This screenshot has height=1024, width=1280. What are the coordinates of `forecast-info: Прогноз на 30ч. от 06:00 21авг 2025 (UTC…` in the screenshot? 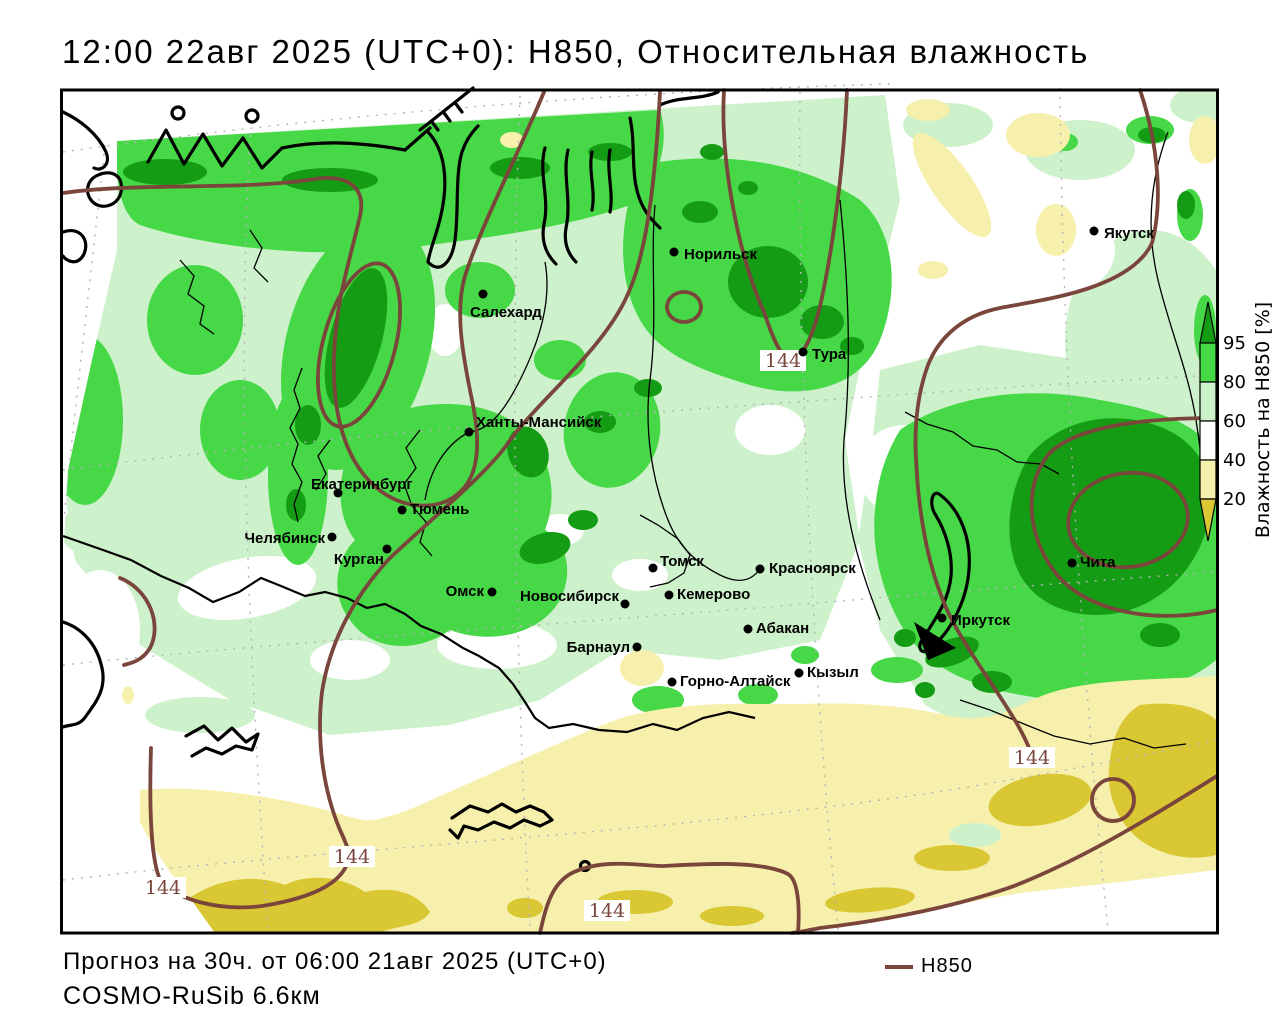 It's located at (335, 961).